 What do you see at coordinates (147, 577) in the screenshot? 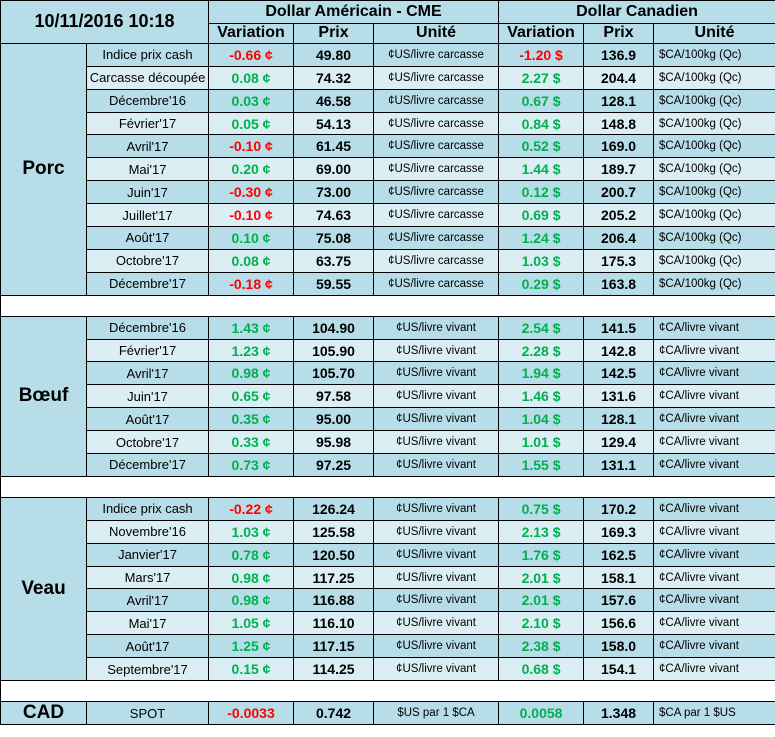
I see `row-label: Mars'17` at bounding box center [147, 577].